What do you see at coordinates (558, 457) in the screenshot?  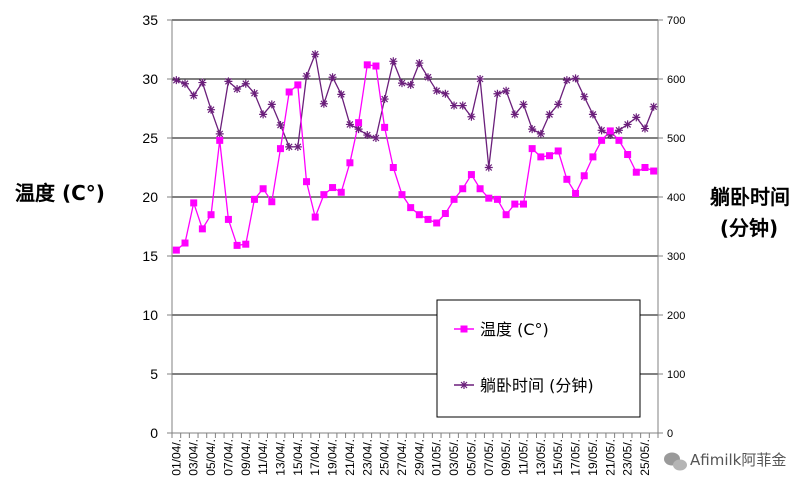 I see `x-tick-label: 15/05/.` at bounding box center [558, 457].